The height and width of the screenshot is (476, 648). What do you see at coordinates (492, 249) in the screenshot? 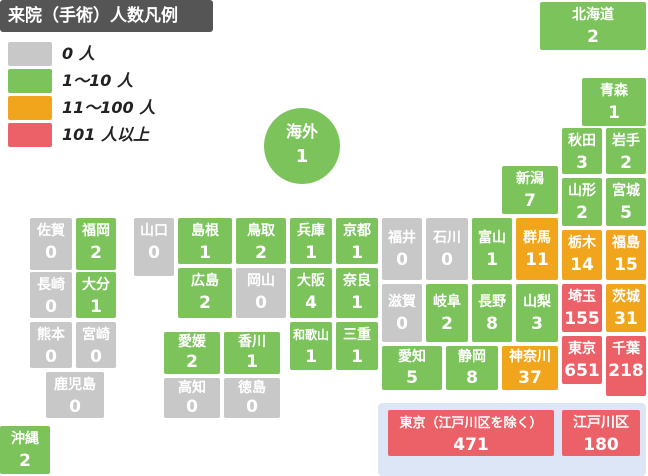
I see `pref-toyama: 富山 1` at bounding box center [492, 249].